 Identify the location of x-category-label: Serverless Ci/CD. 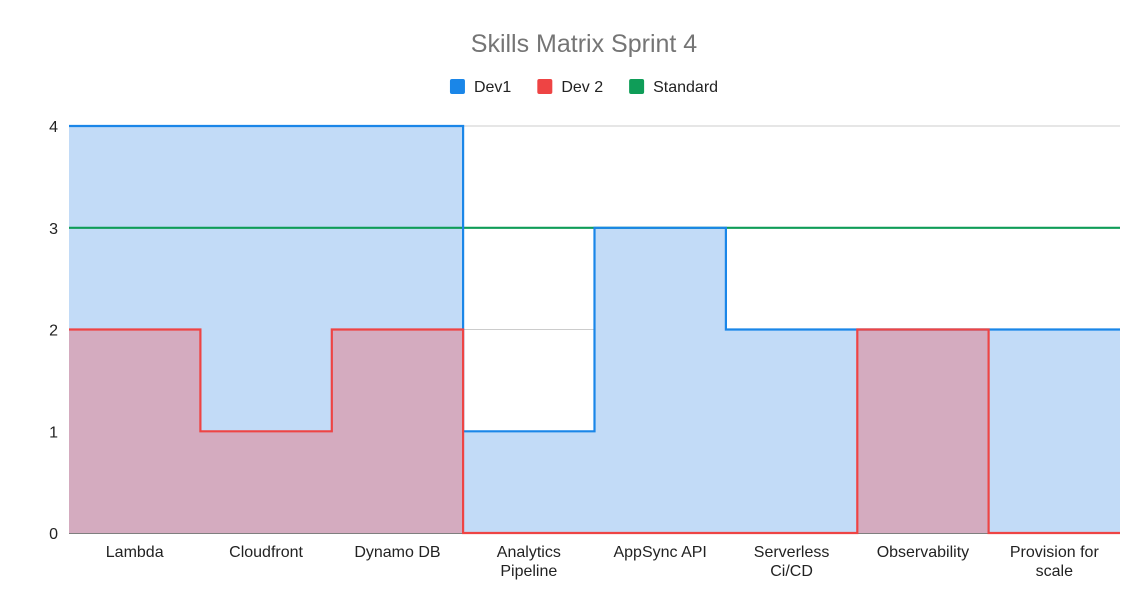
(792, 562).